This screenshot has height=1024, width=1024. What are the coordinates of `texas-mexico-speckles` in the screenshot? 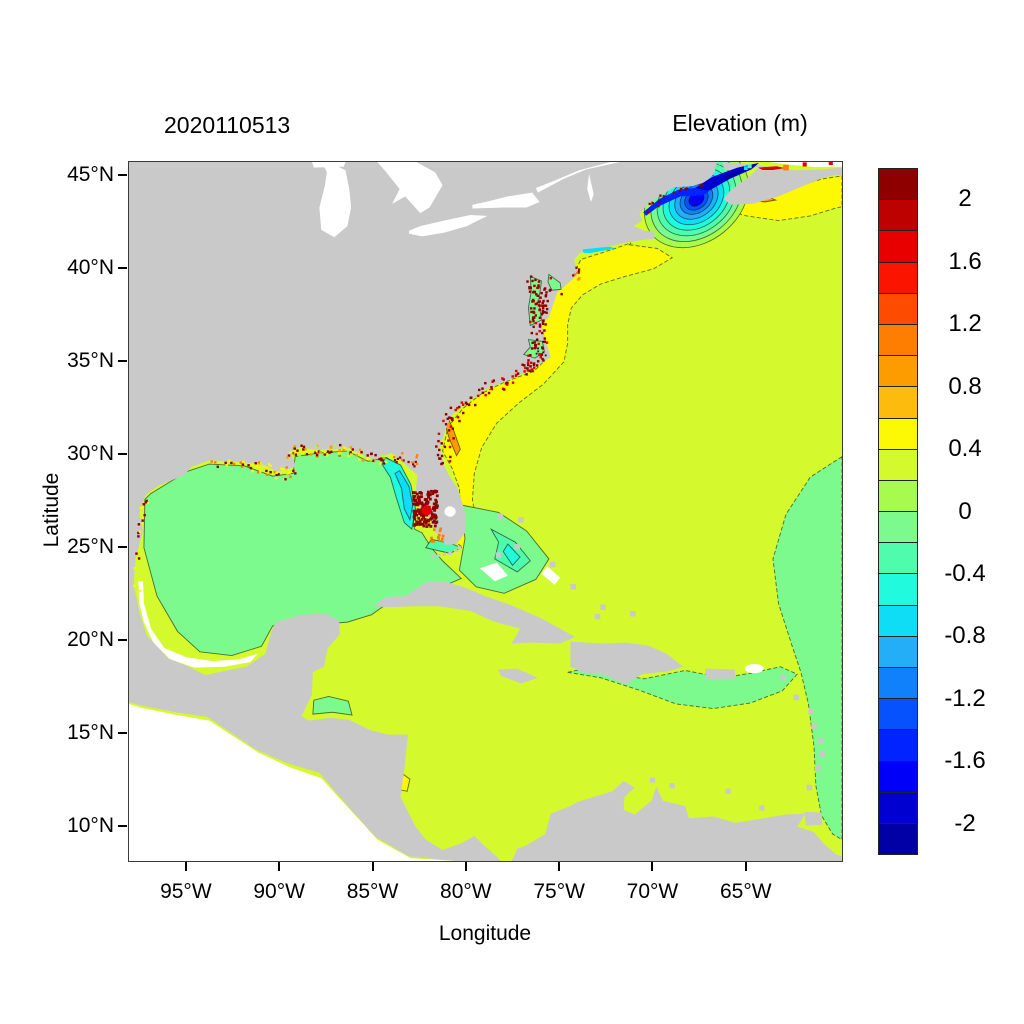 It's located at (142, 507).